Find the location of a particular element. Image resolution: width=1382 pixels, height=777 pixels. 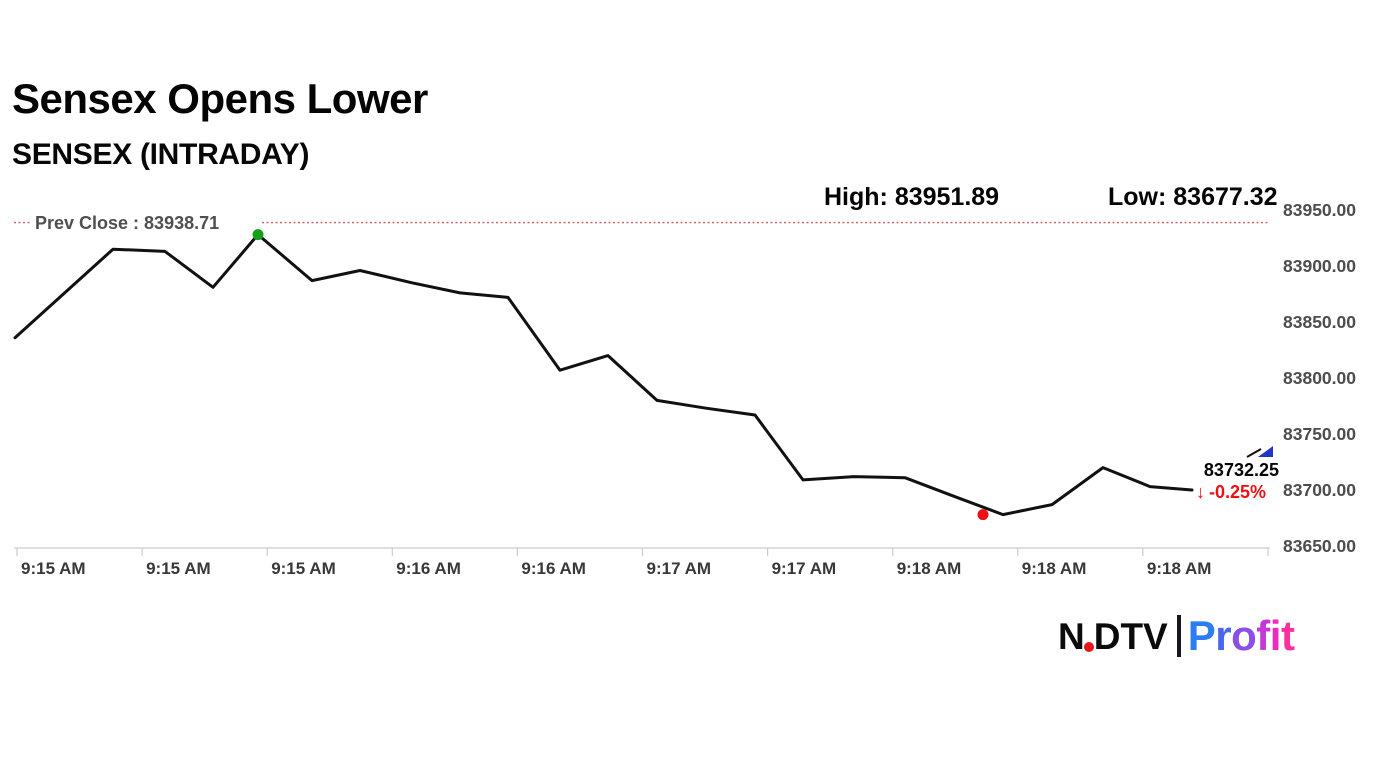

profit-letter: i is located at coordinates (1275, 635).